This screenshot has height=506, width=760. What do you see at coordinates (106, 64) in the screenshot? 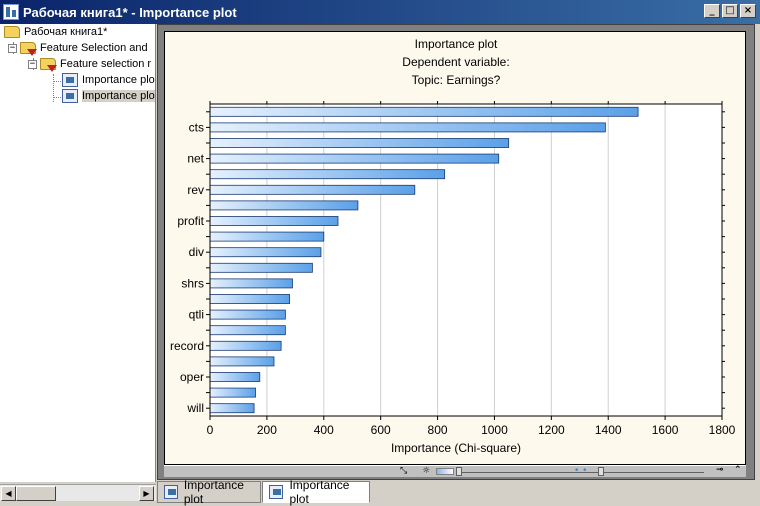
I see `tree-item-label: Feature selection r` at bounding box center [106, 64].